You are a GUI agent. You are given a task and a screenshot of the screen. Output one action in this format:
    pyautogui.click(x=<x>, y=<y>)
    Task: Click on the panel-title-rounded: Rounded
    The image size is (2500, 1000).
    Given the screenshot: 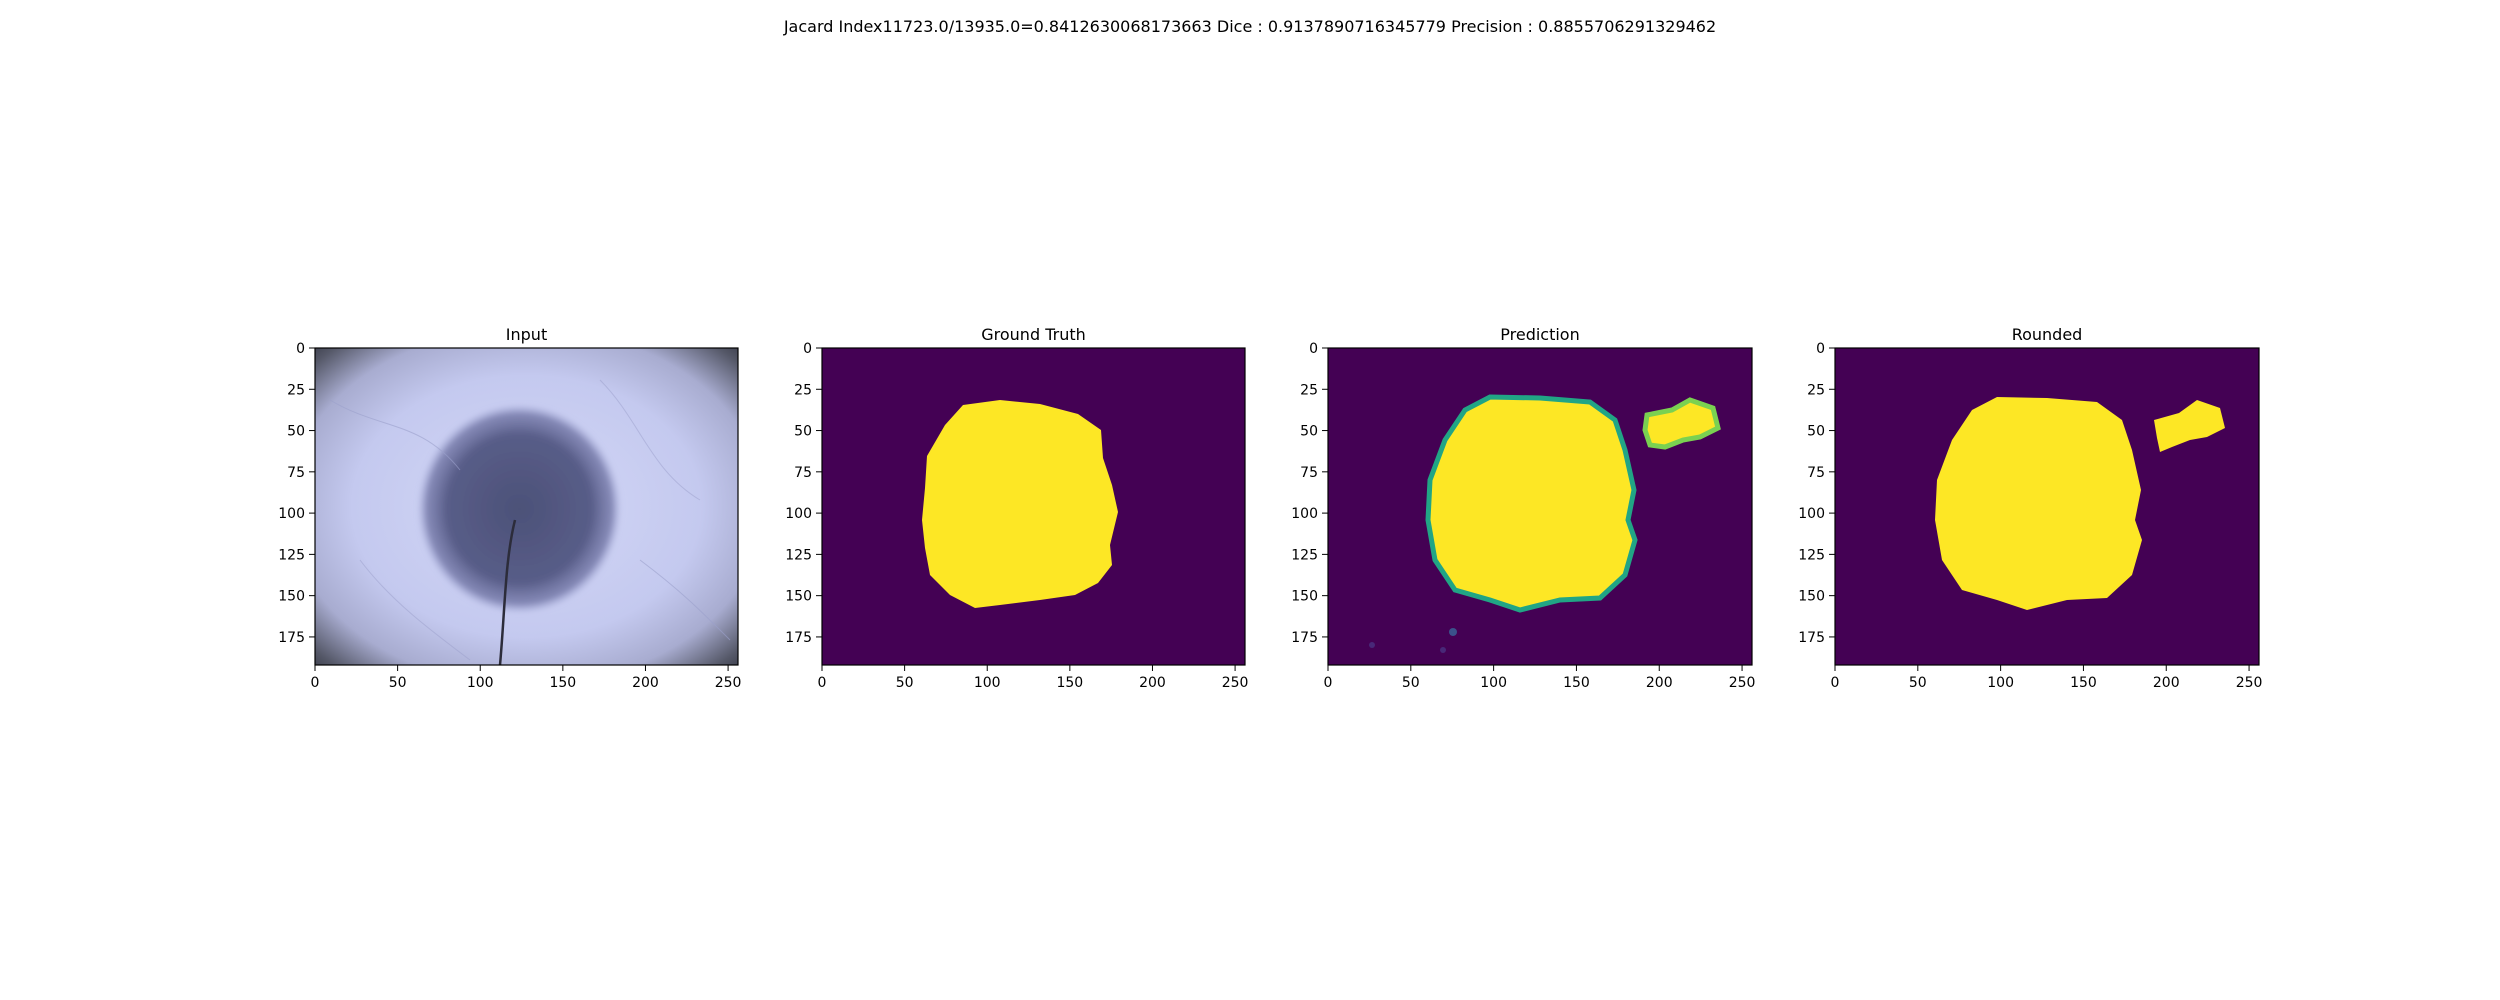 What is the action you would take?
    pyautogui.click(x=2047, y=334)
    